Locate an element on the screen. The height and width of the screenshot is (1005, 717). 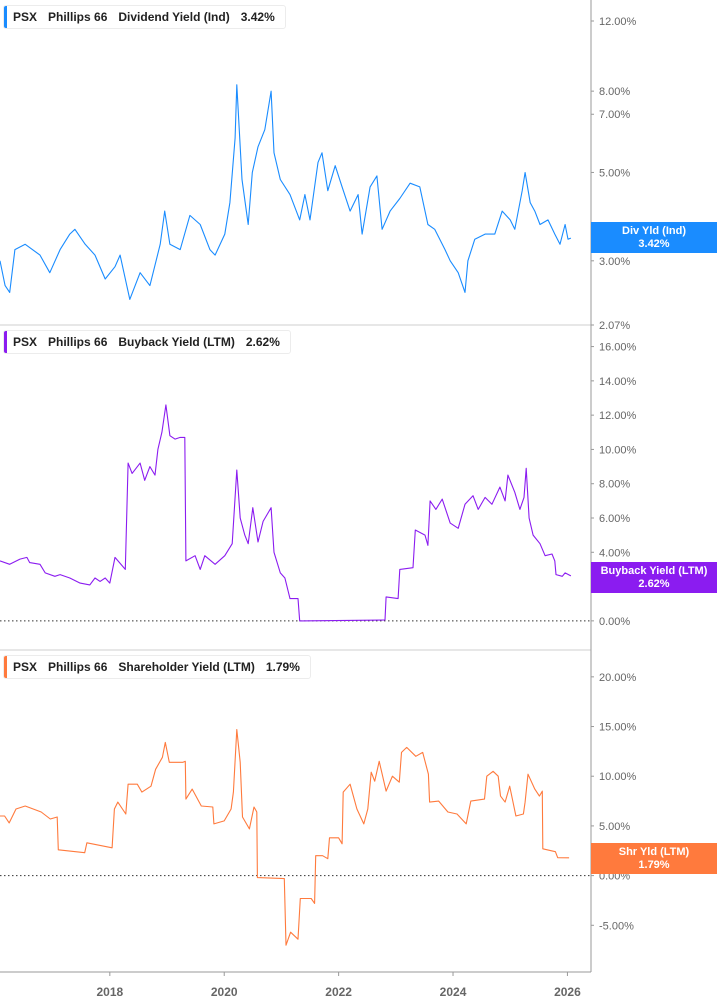
x-tick-label: 2018 is located at coordinates (109, 992).